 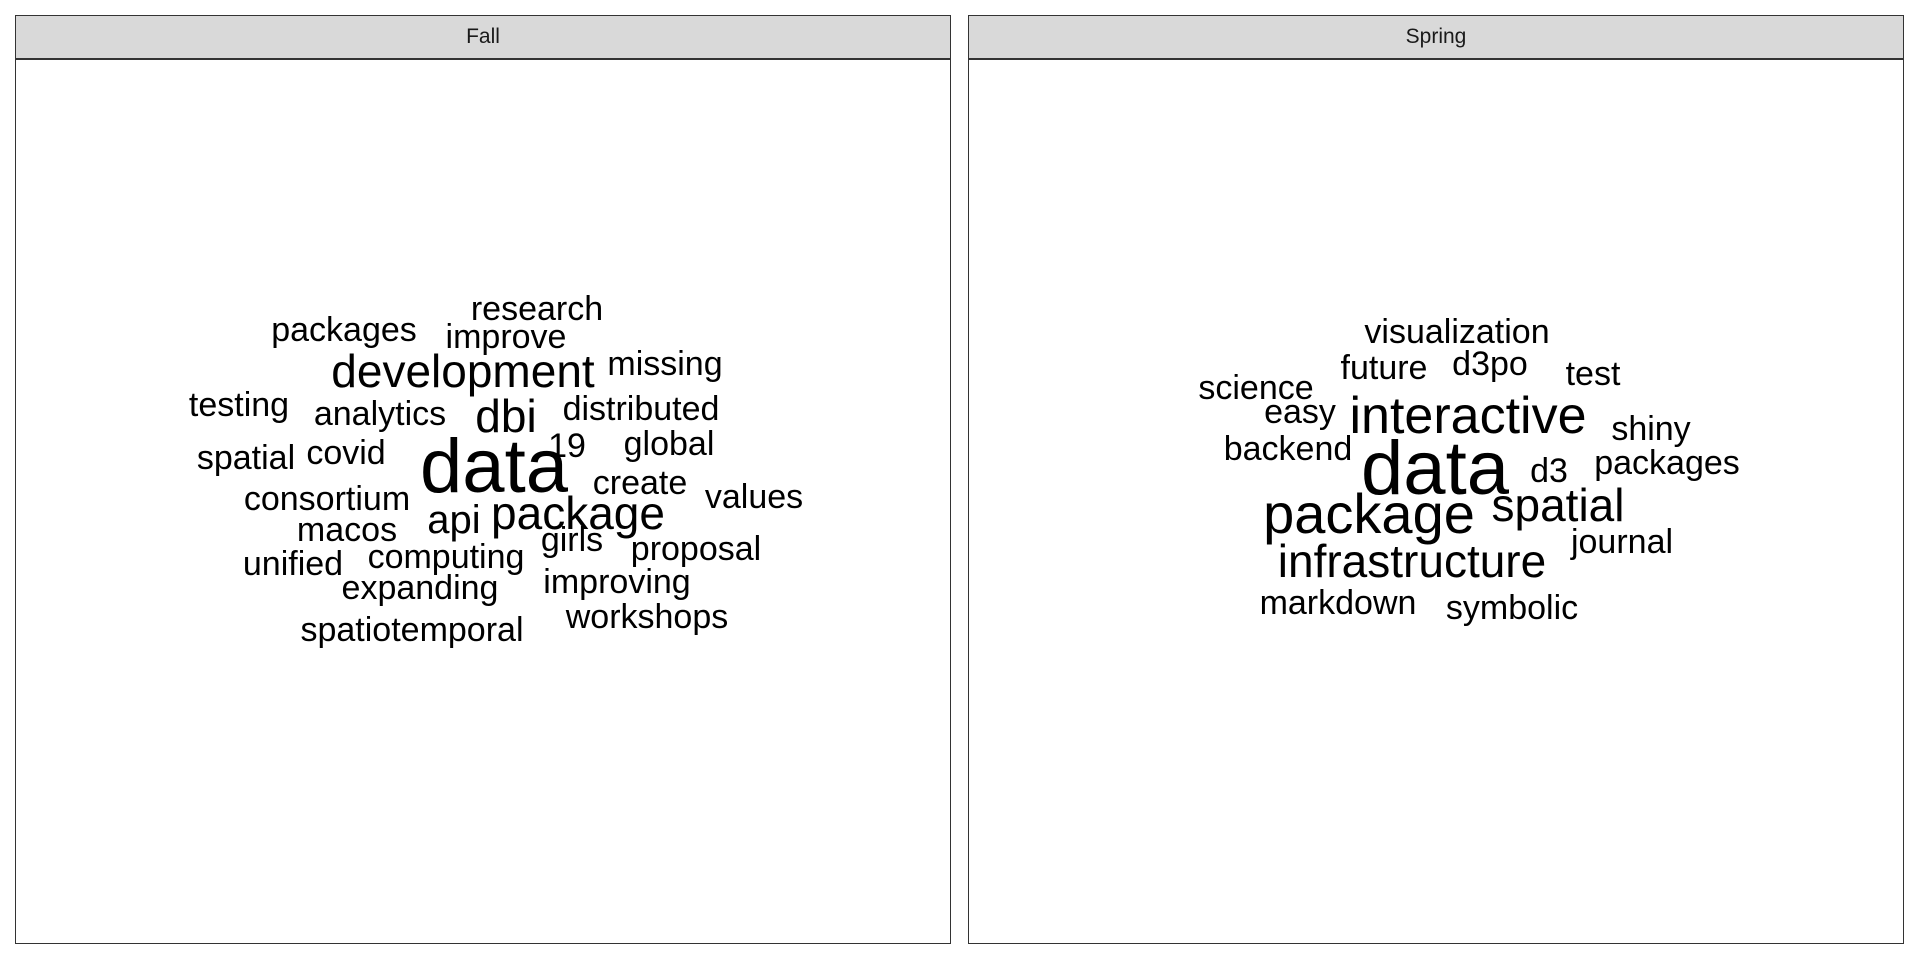 What do you see at coordinates (412, 630) in the screenshot?
I see `word-fall-spatiotemporal: spatiotemporal` at bounding box center [412, 630].